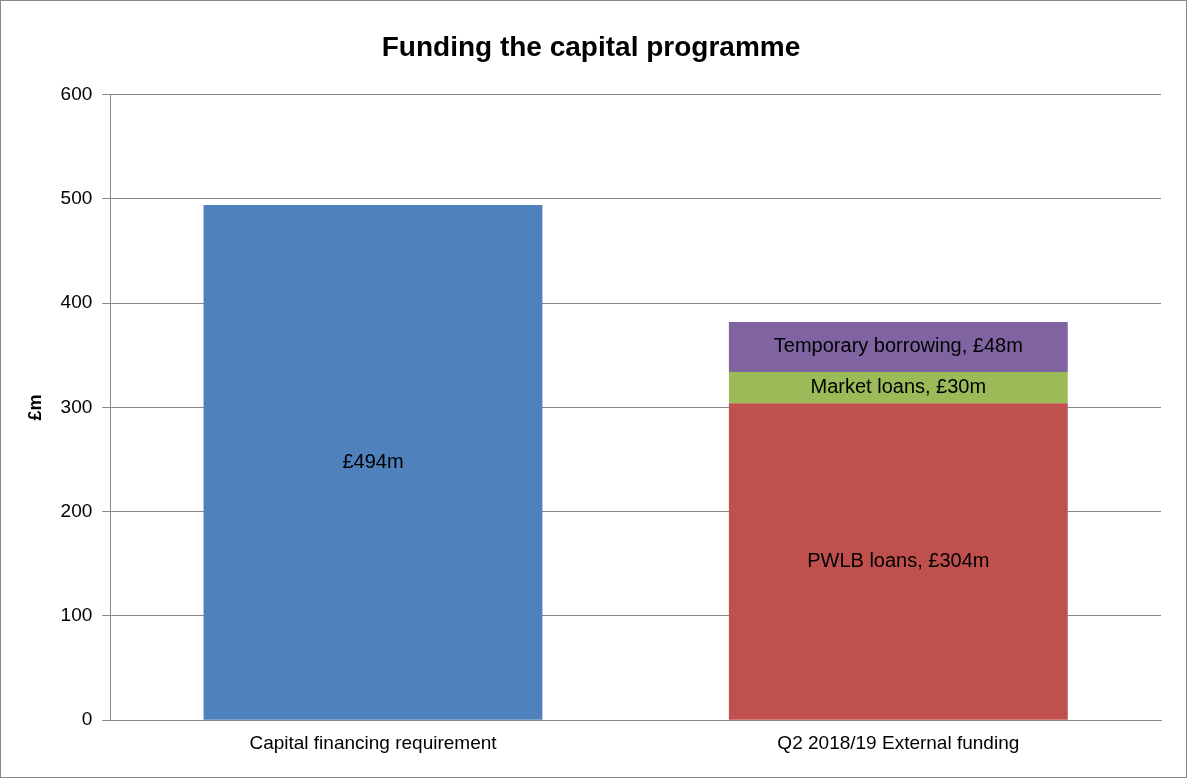 This screenshot has width=1187, height=778. I want to click on chart-title: Funding the capital programme, so click(591, 46).